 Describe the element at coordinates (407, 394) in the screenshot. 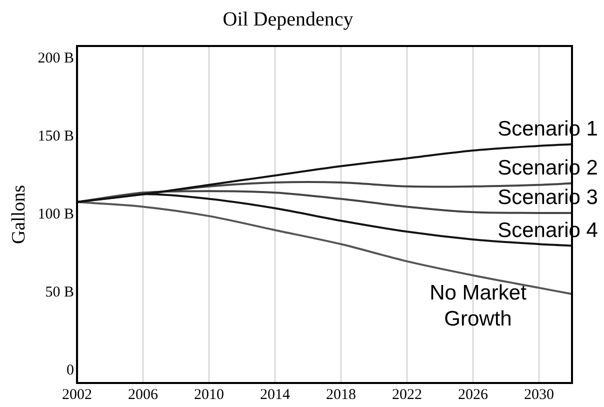

I see `x-tick-label: 2022` at that location.